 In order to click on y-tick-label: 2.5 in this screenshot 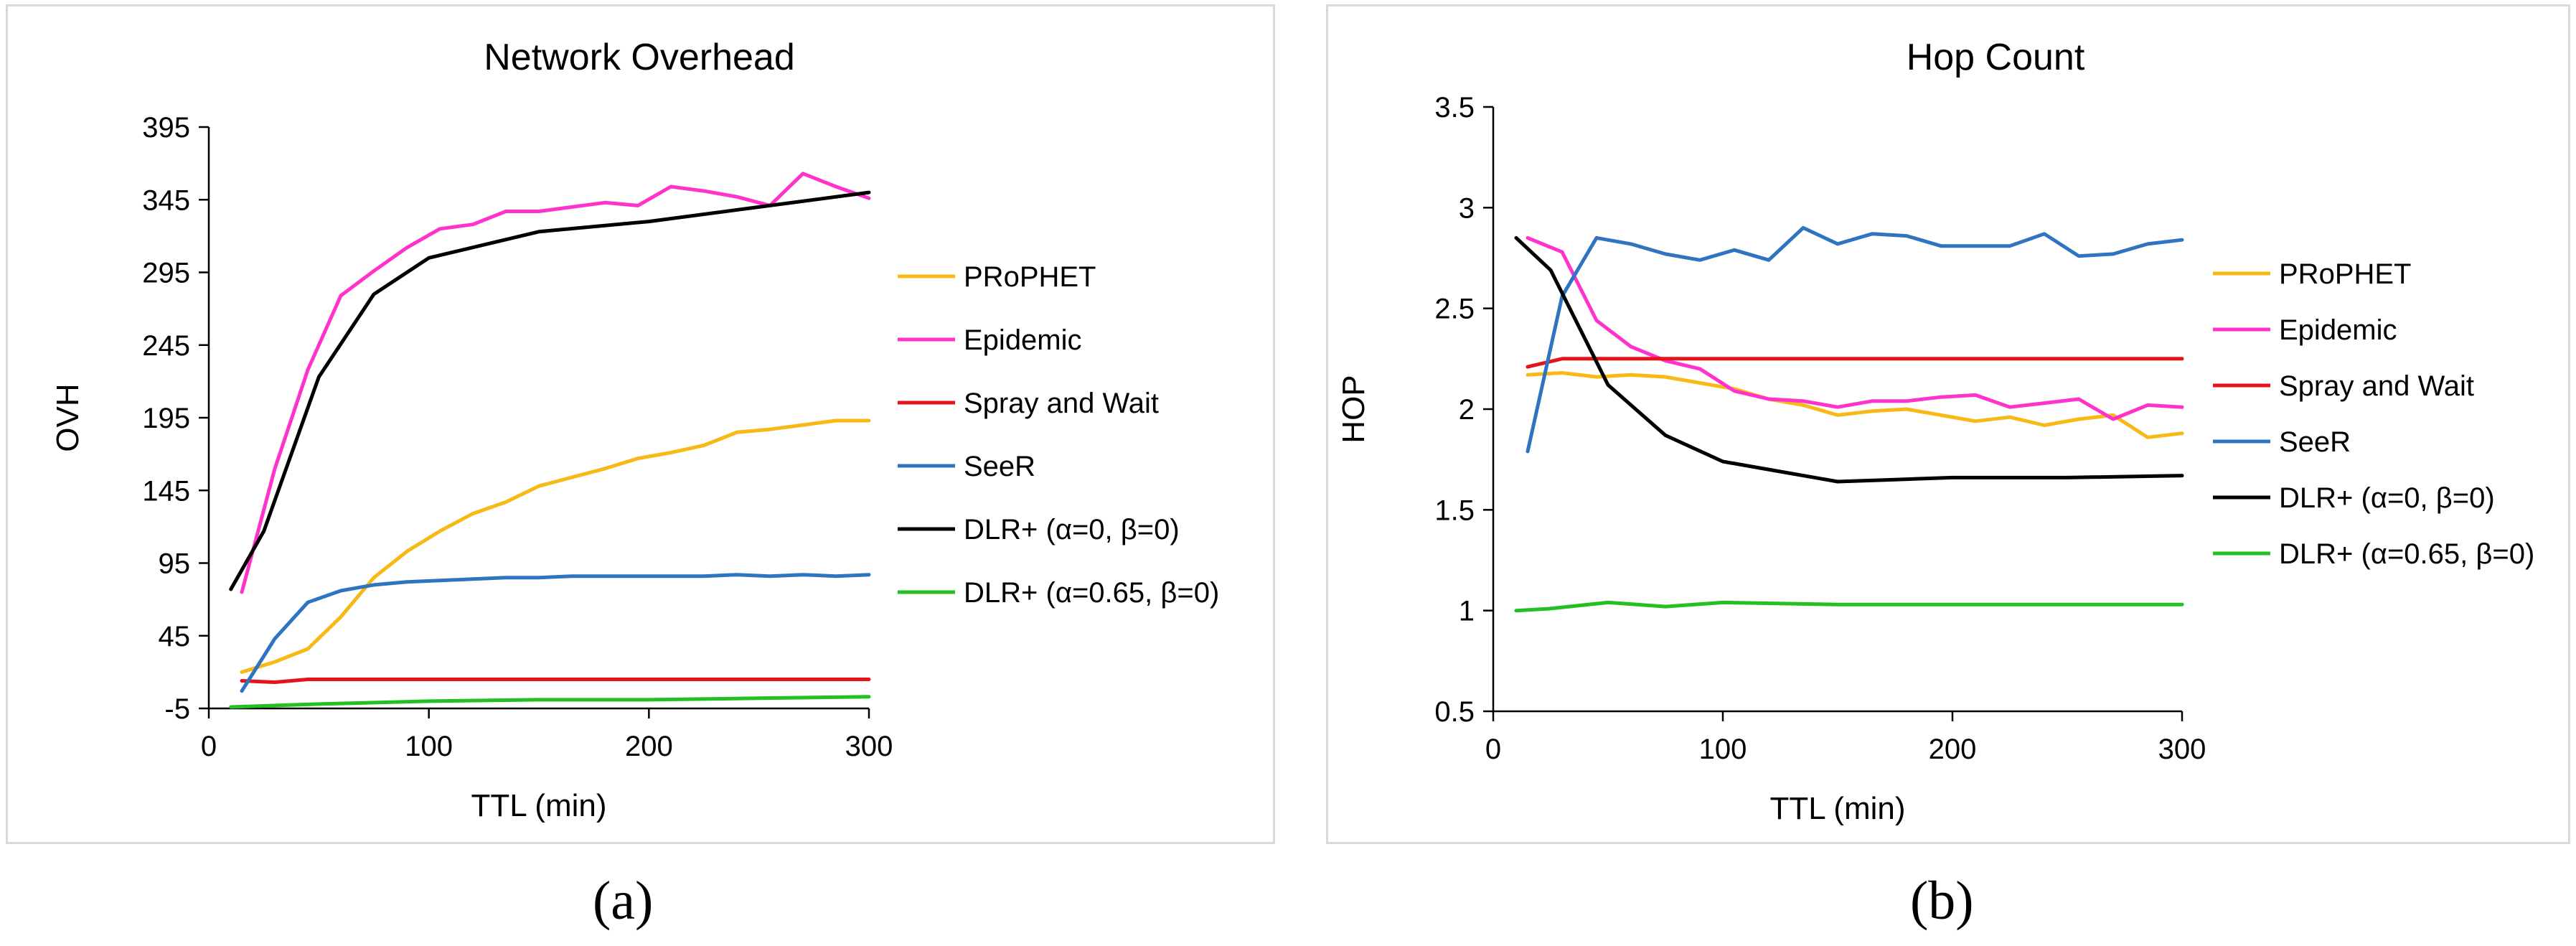, I will do `click(1454, 309)`.